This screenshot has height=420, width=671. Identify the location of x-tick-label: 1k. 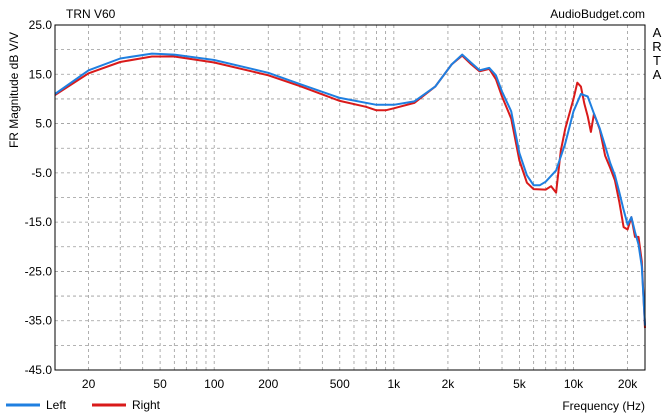
(395, 384).